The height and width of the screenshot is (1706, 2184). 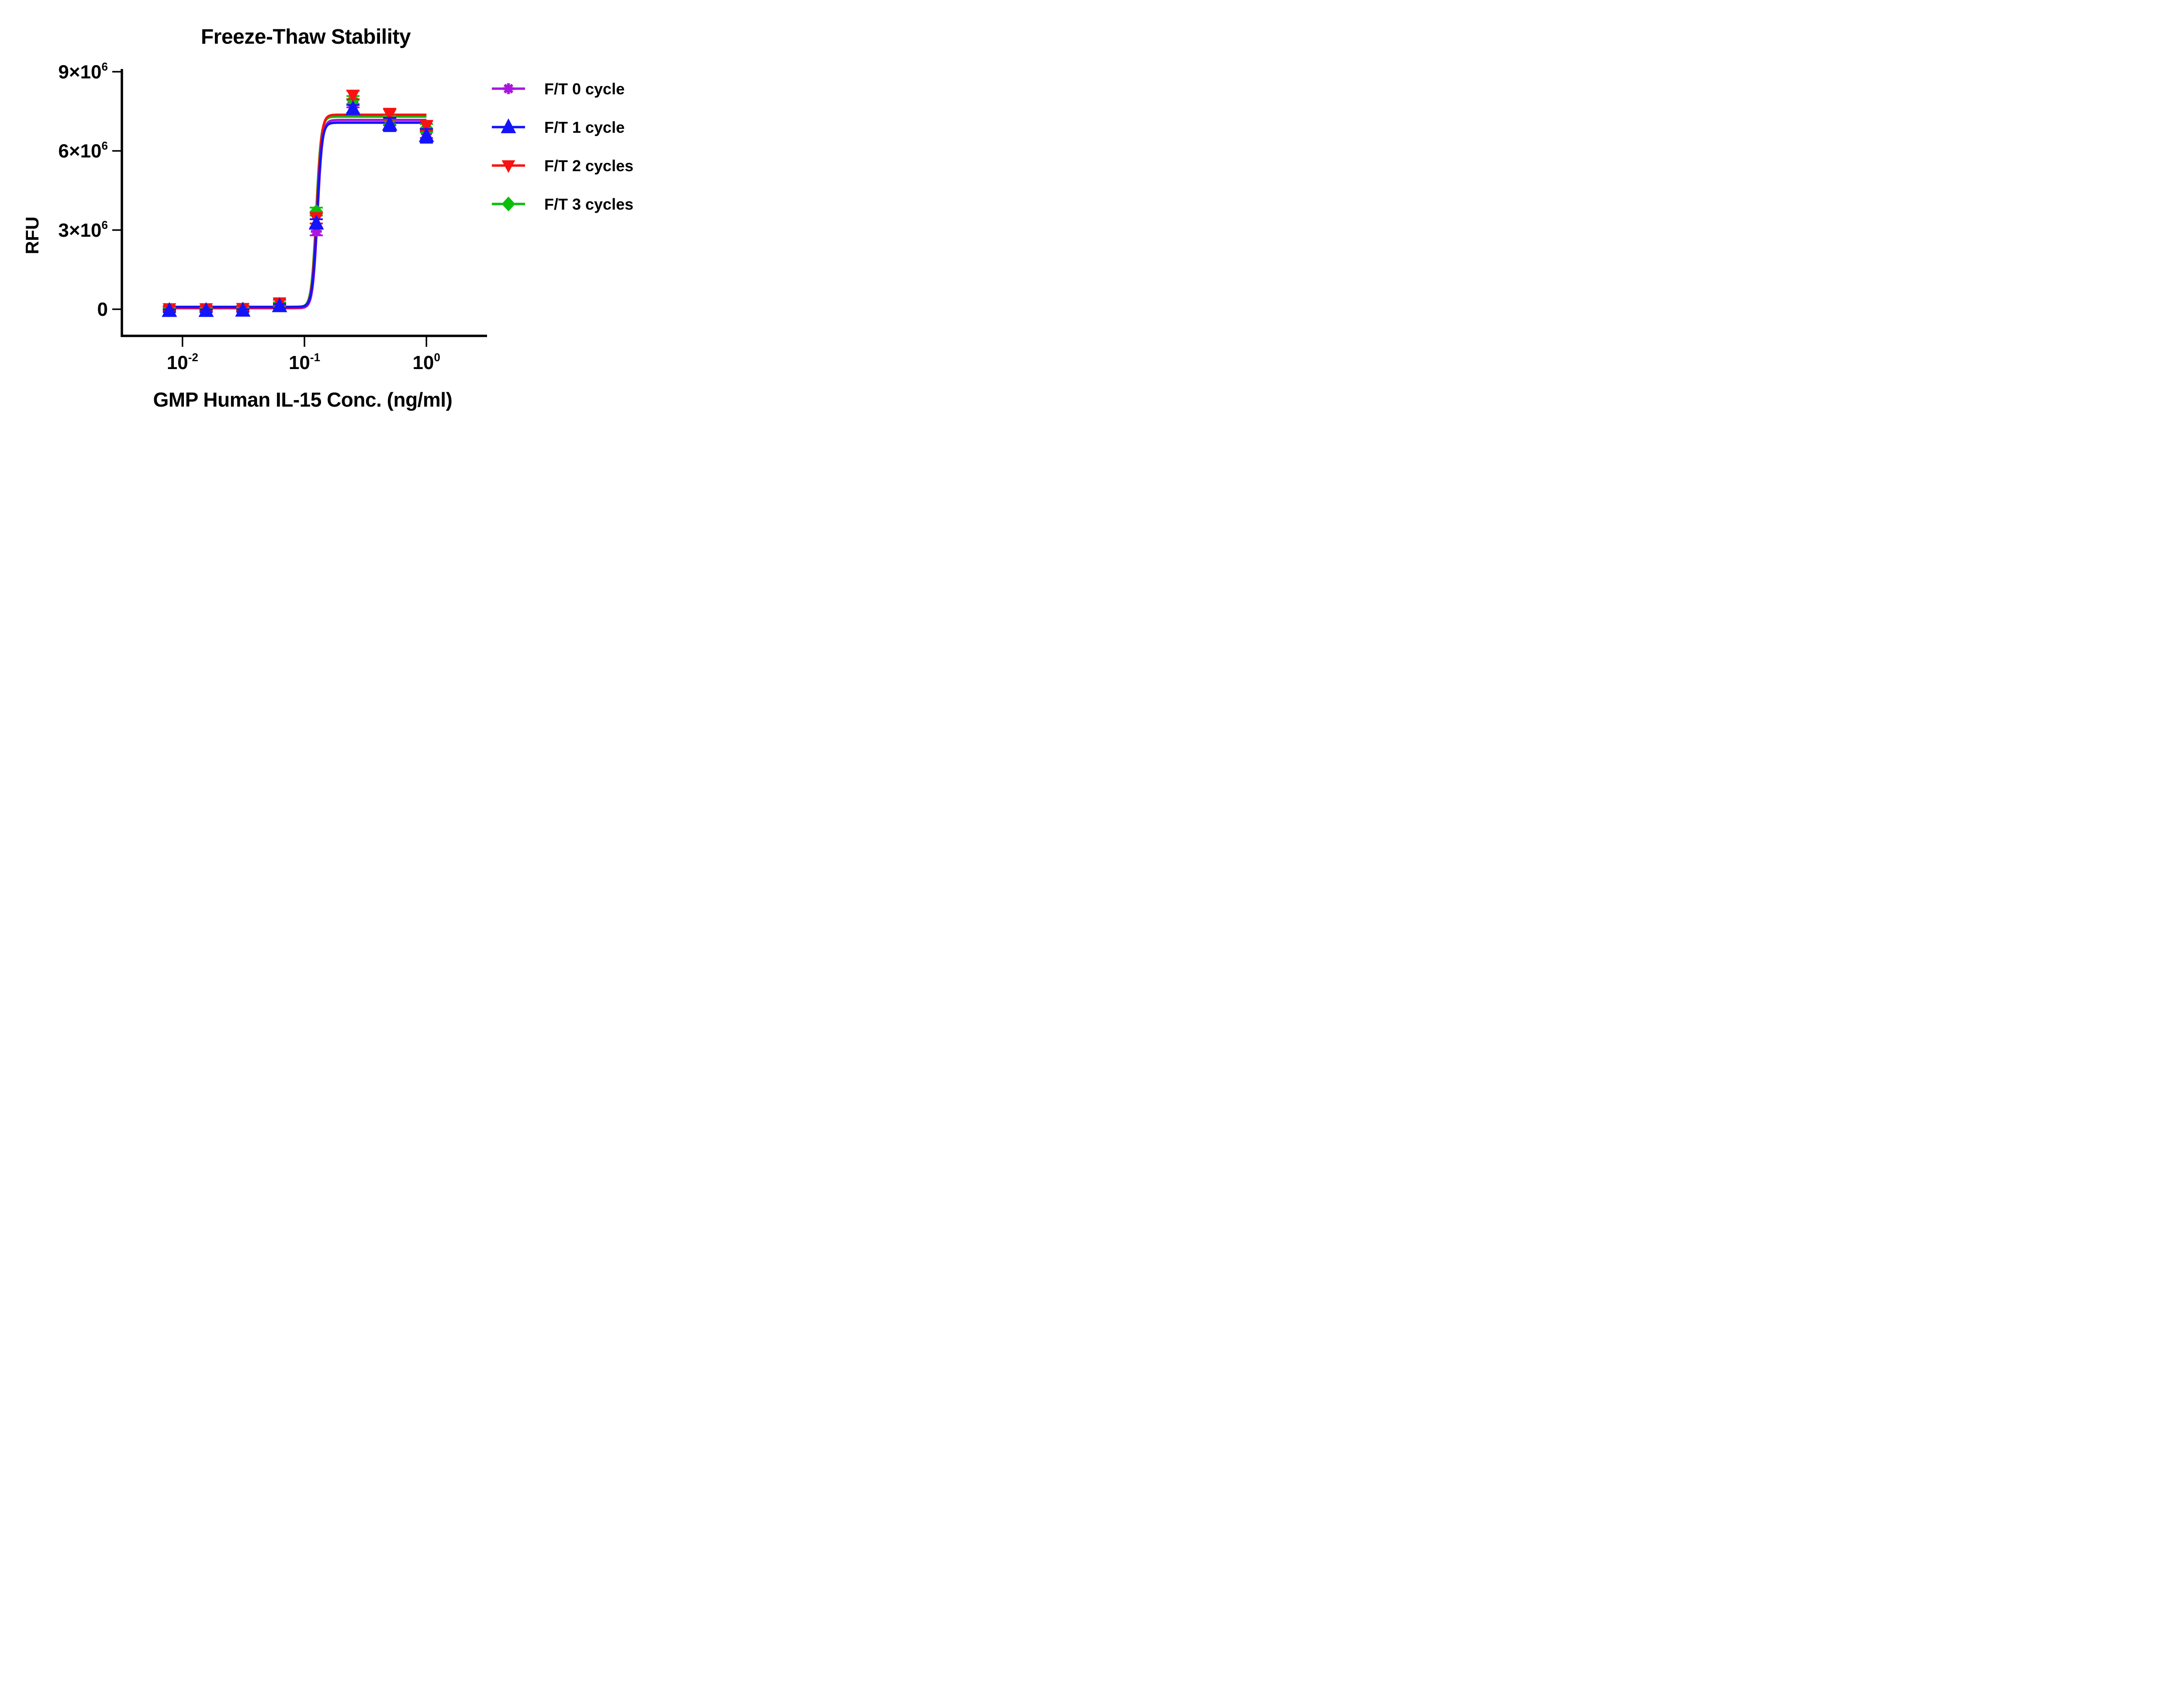 What do you see at coordinates (588, 204) in the screenshot?
I see `legend-label: F/T 3 cycles` at bounding box center [588, 204].